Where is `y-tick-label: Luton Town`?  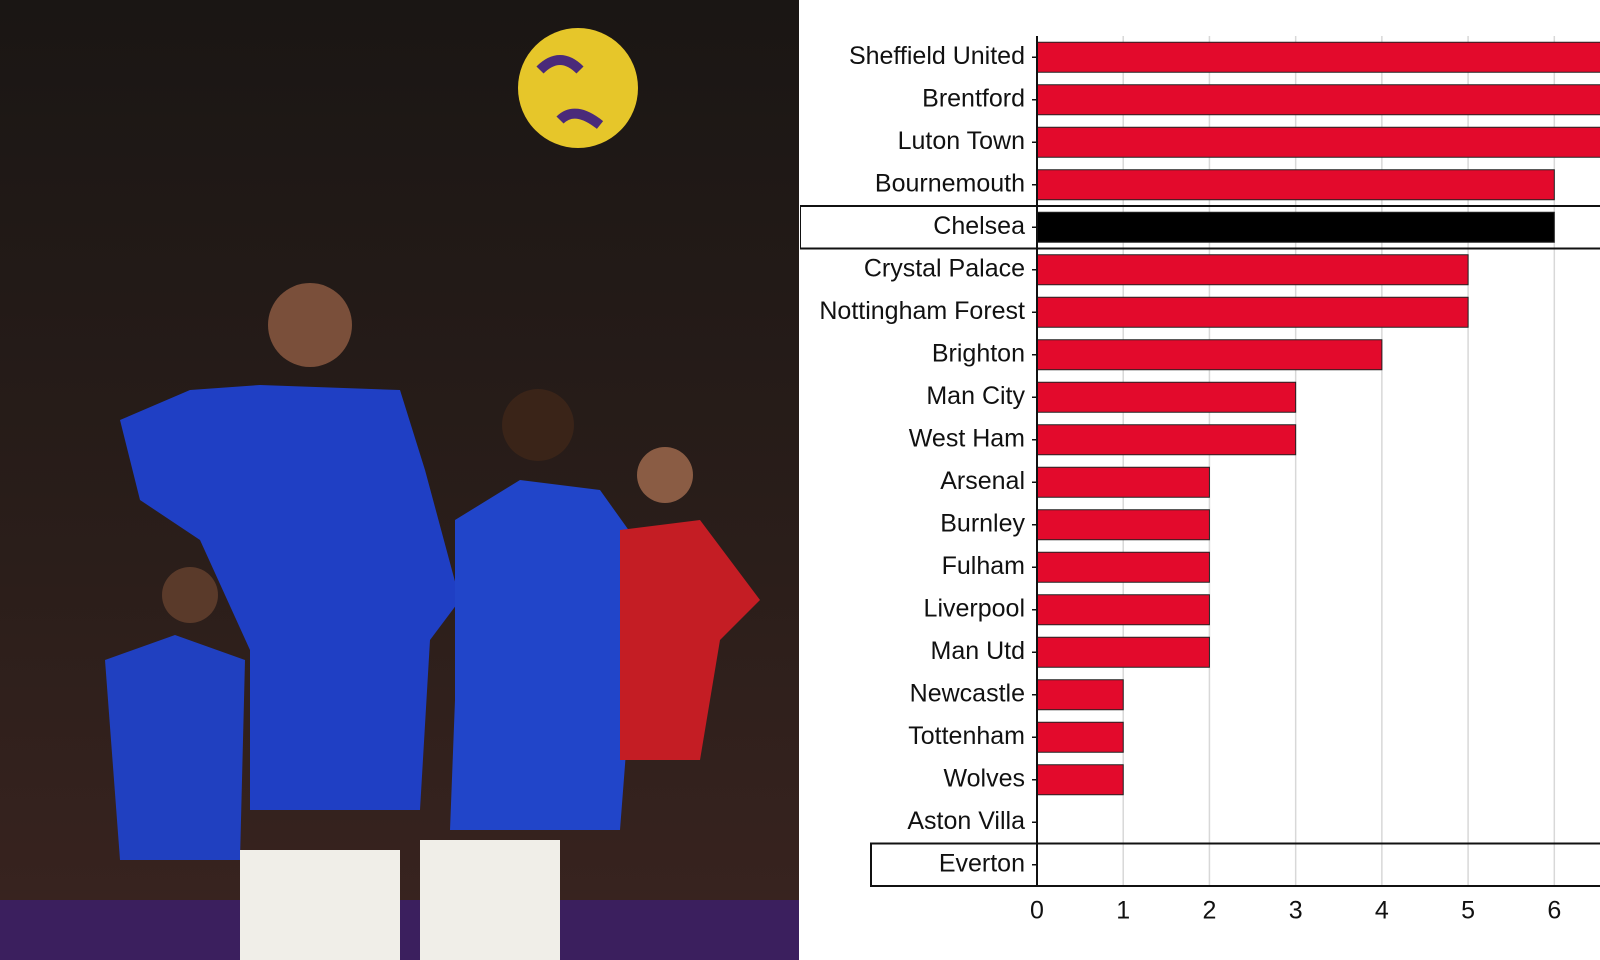
y-tick-label: Luton Town is located at coordinates (961, 141).